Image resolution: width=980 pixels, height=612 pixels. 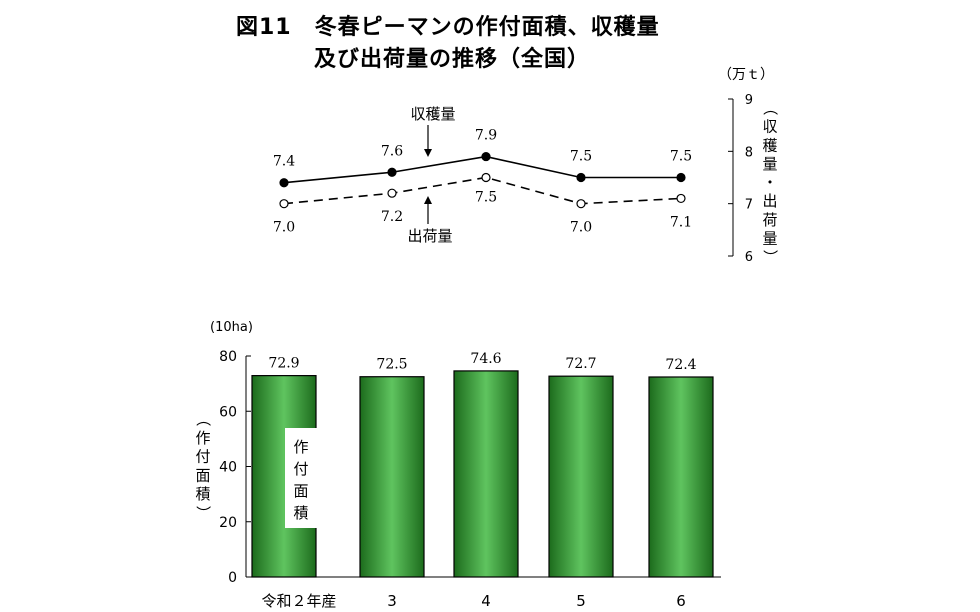 What do you see at coordinates (486, 198) in the screenshot?
I see `data-label-shipment: 7.5` at bounding box center [486, 198].